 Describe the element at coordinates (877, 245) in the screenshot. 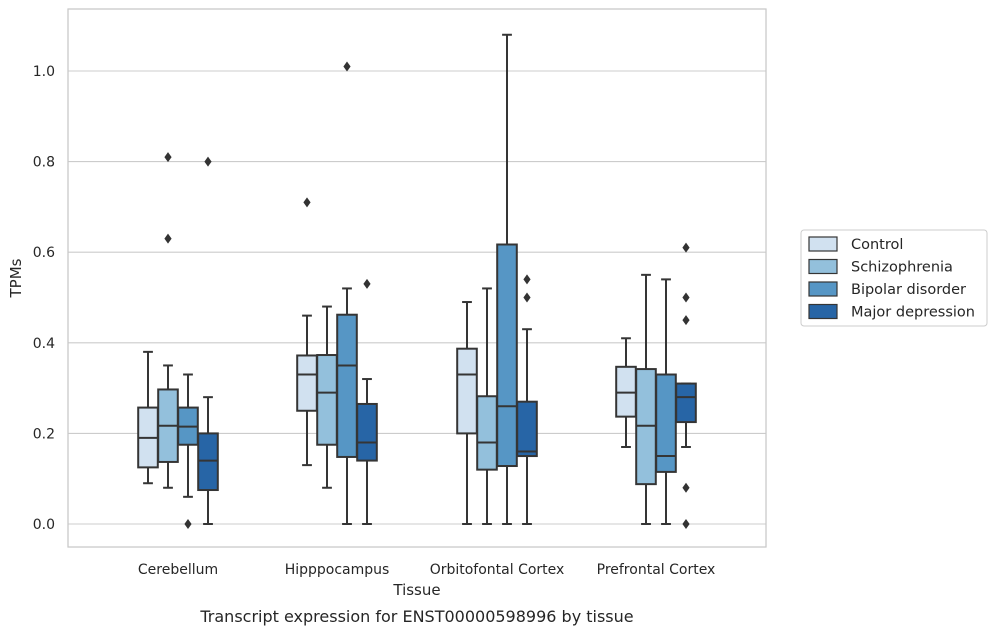

I see `legend-label: Control` at that location.